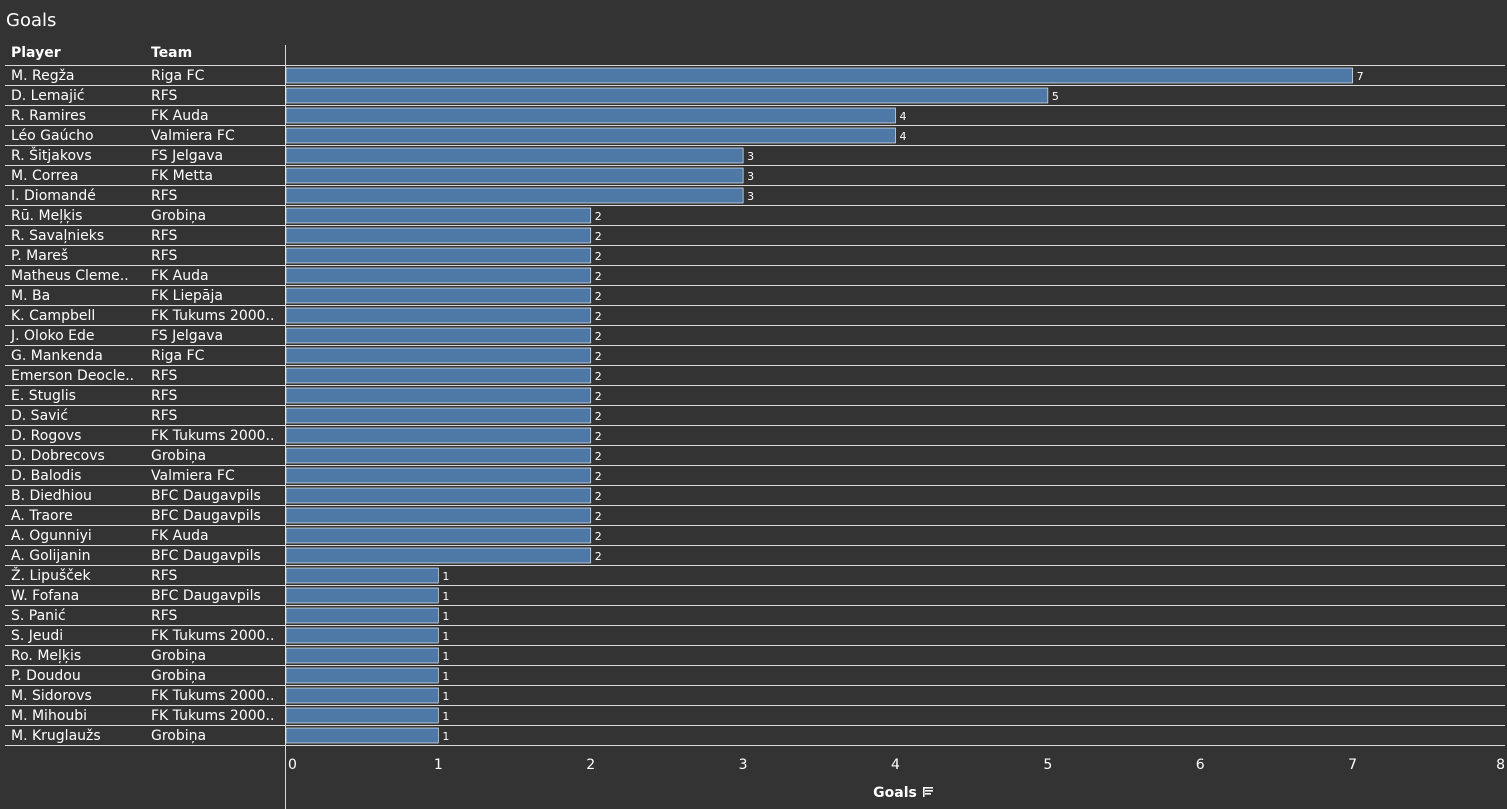 The width and height of the screenshot is (1507, 809). I want to click on team-label: FK Metta, so click(182, 176).